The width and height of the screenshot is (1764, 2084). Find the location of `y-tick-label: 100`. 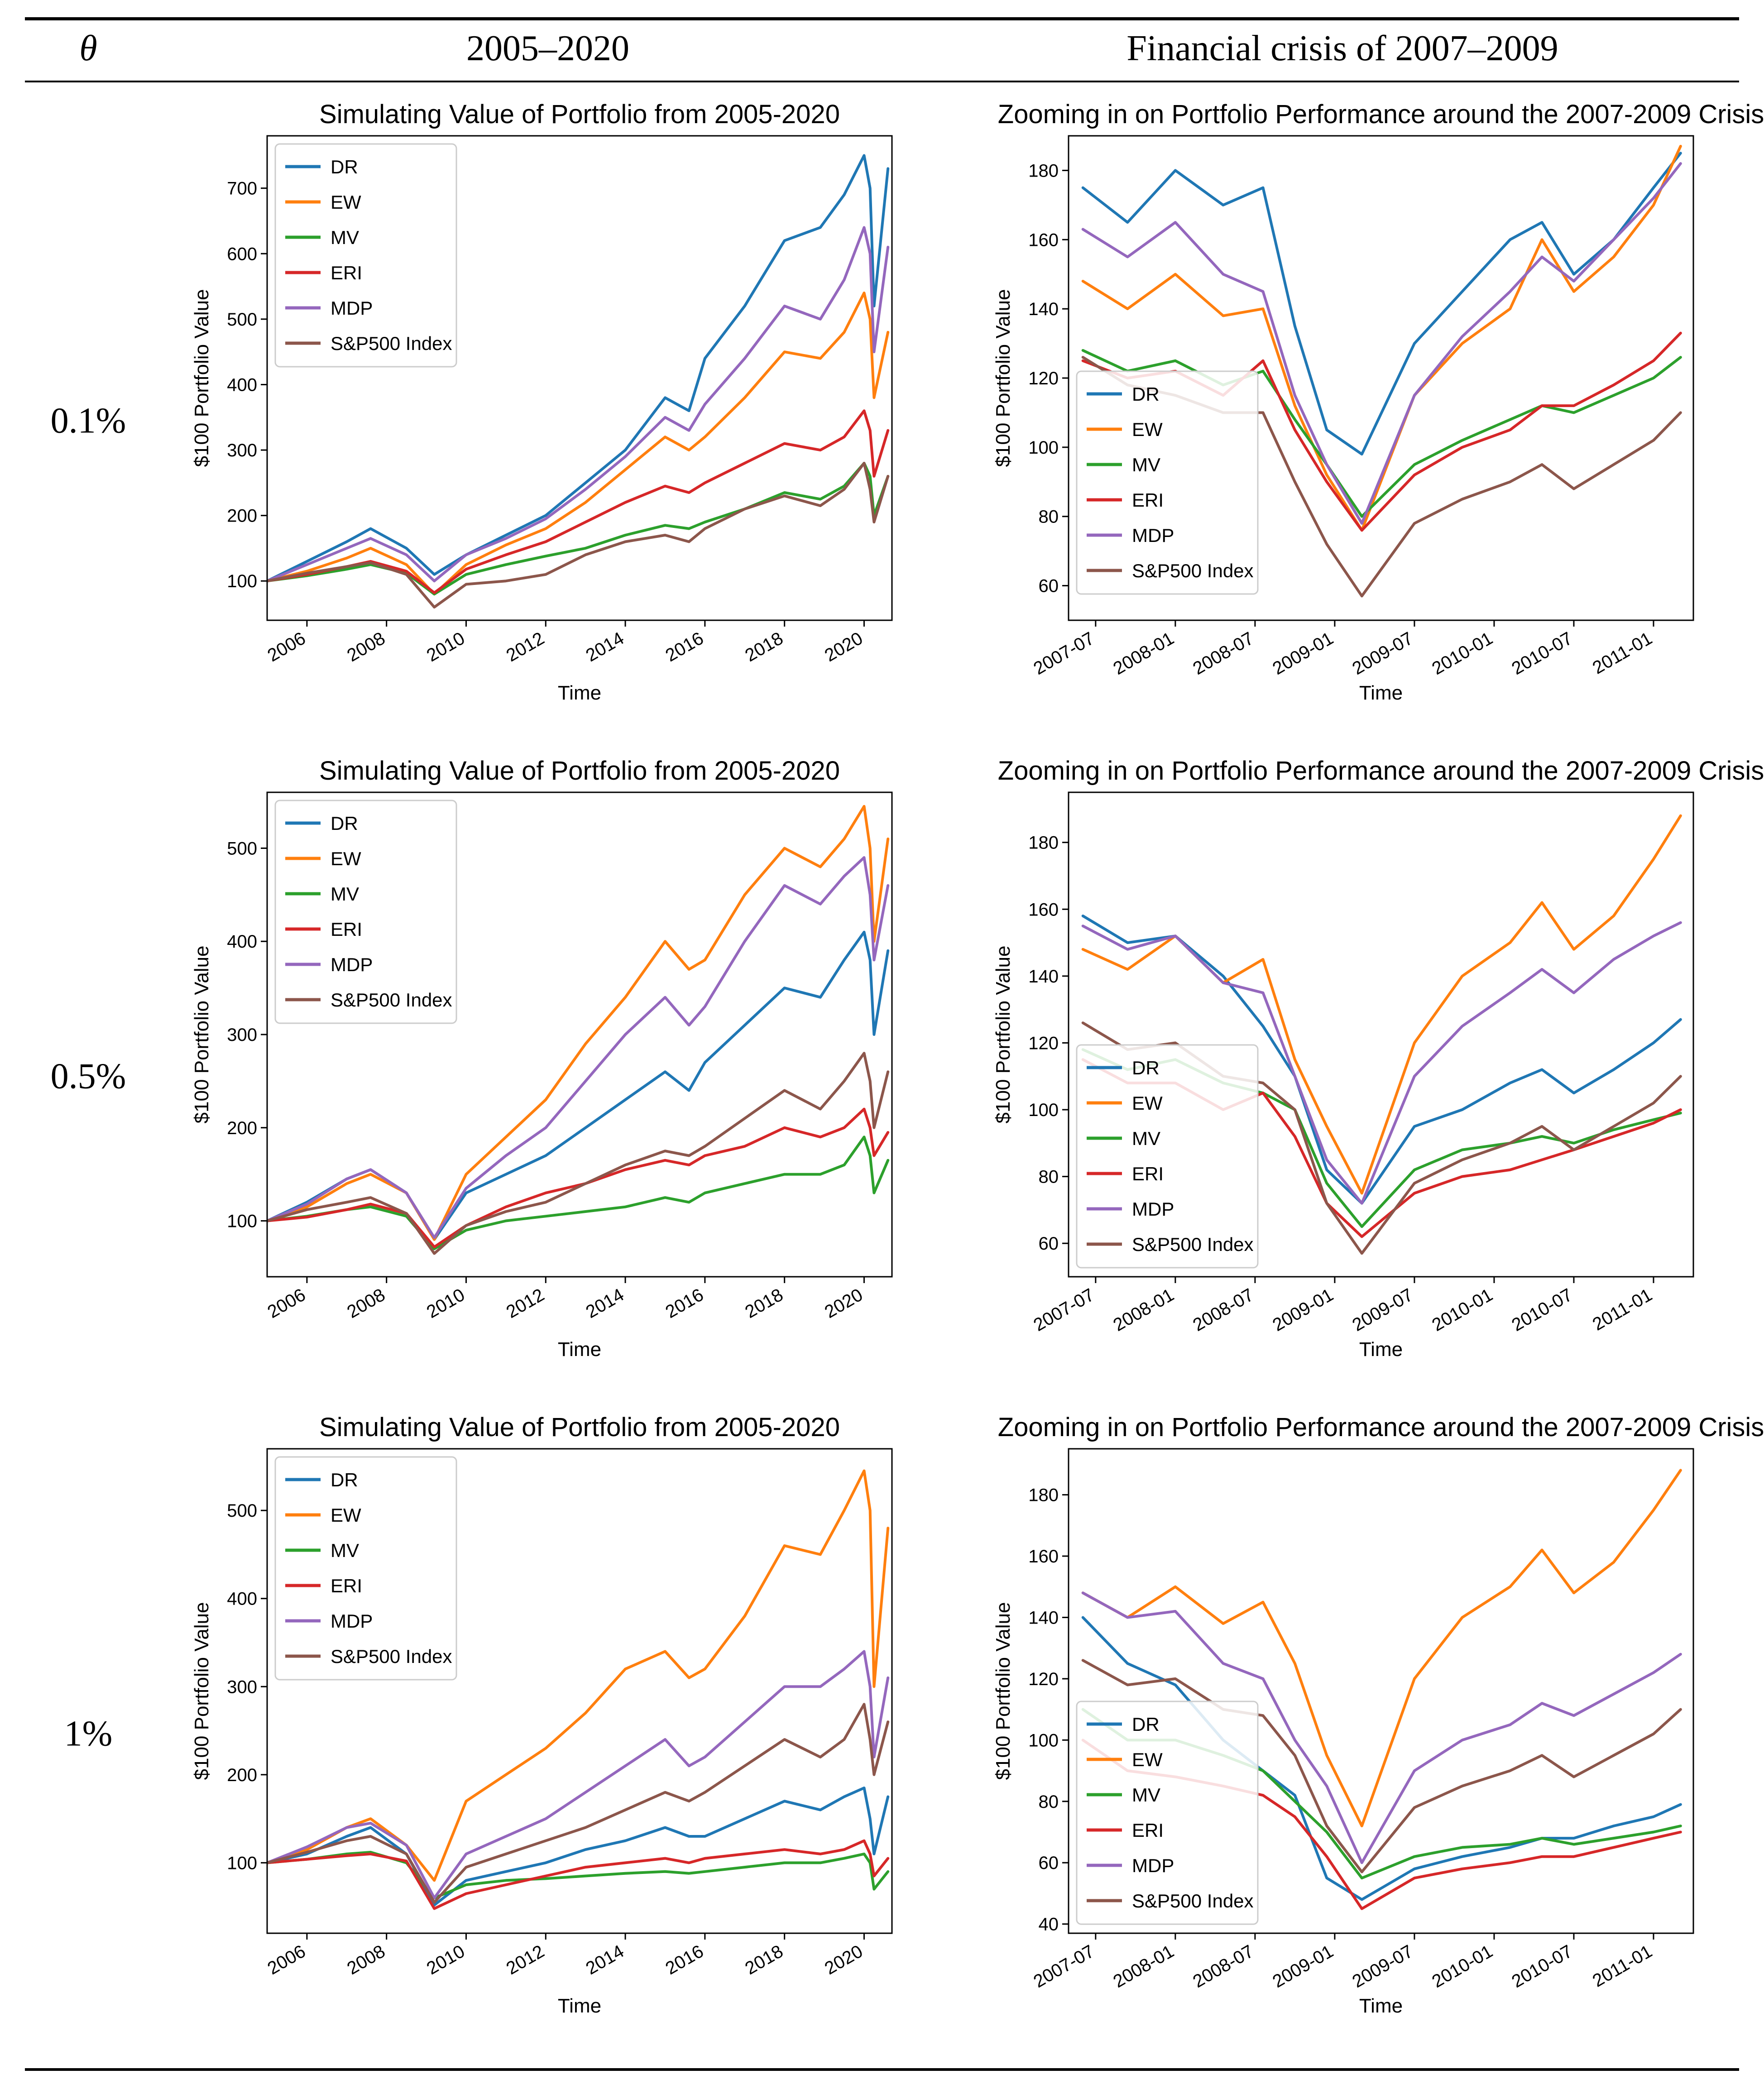

y-tick-label: 100 is located at coordinates (1043, 1740).